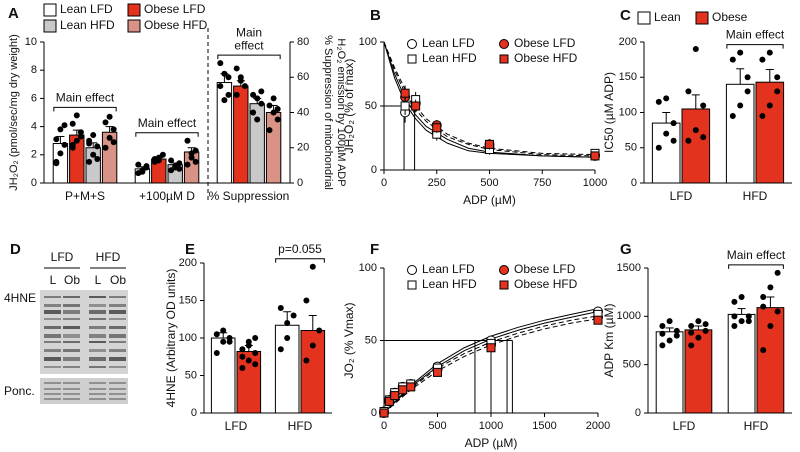 This screenshot has height=452, width=800. I want to click on annotation: p=0.055, so click(300, 249).